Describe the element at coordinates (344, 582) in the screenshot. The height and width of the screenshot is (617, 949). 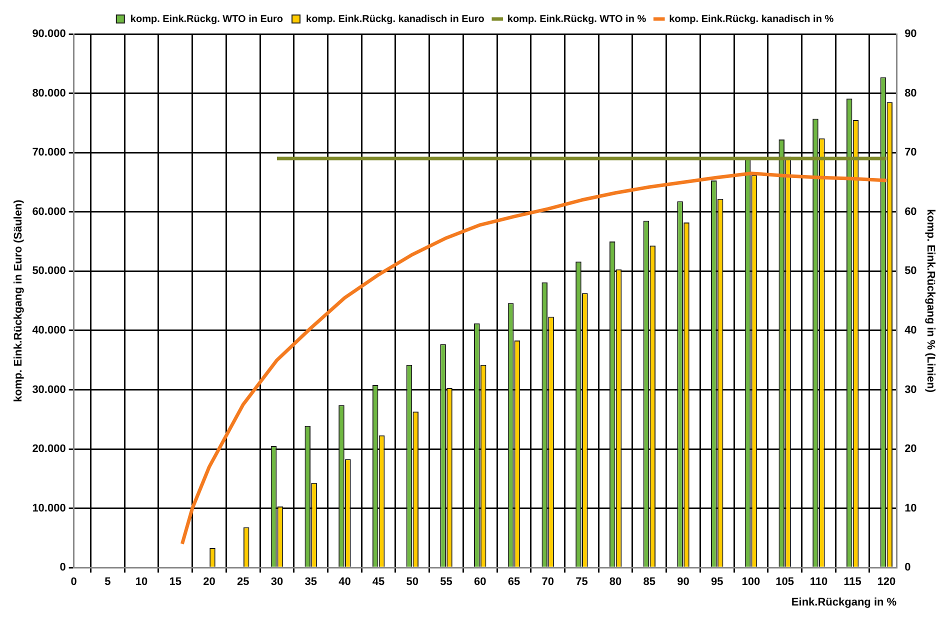
I see `x-tick-label: 40` at that location.